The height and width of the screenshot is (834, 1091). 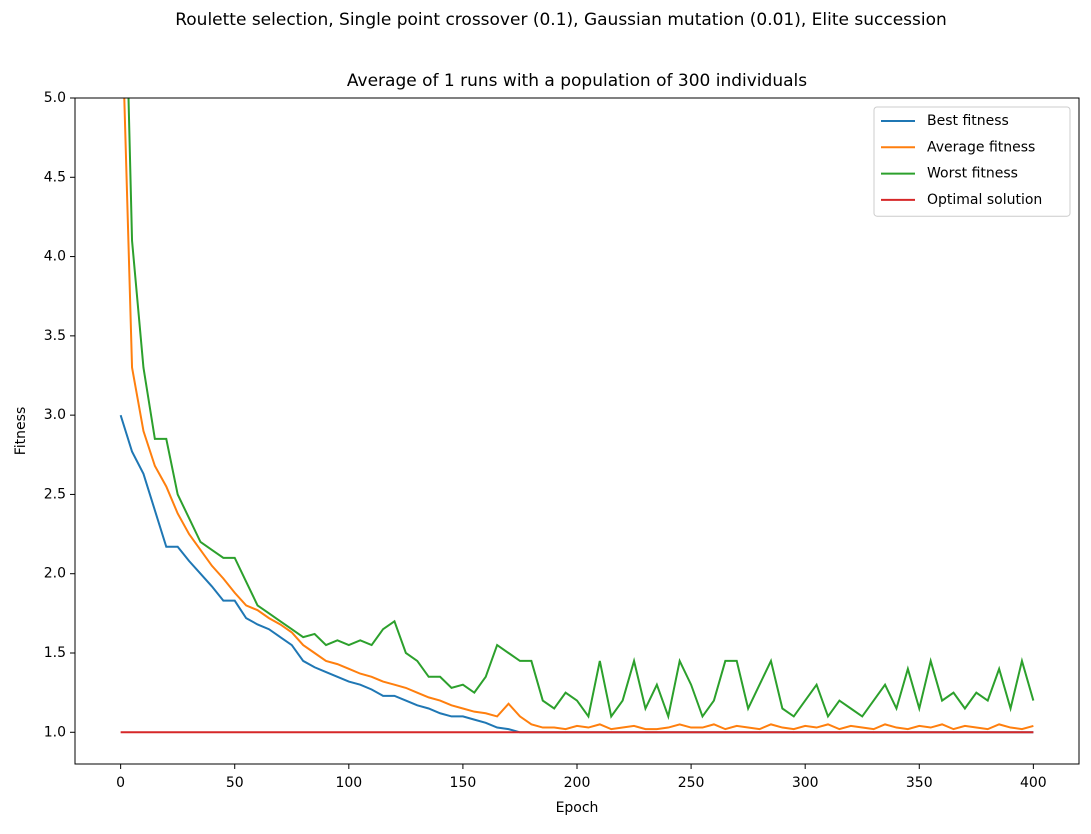 What do you see at coordinates (691, 783) in the screenshot?
I see `x-tick-label: 250` at bounding box center [691, 783].